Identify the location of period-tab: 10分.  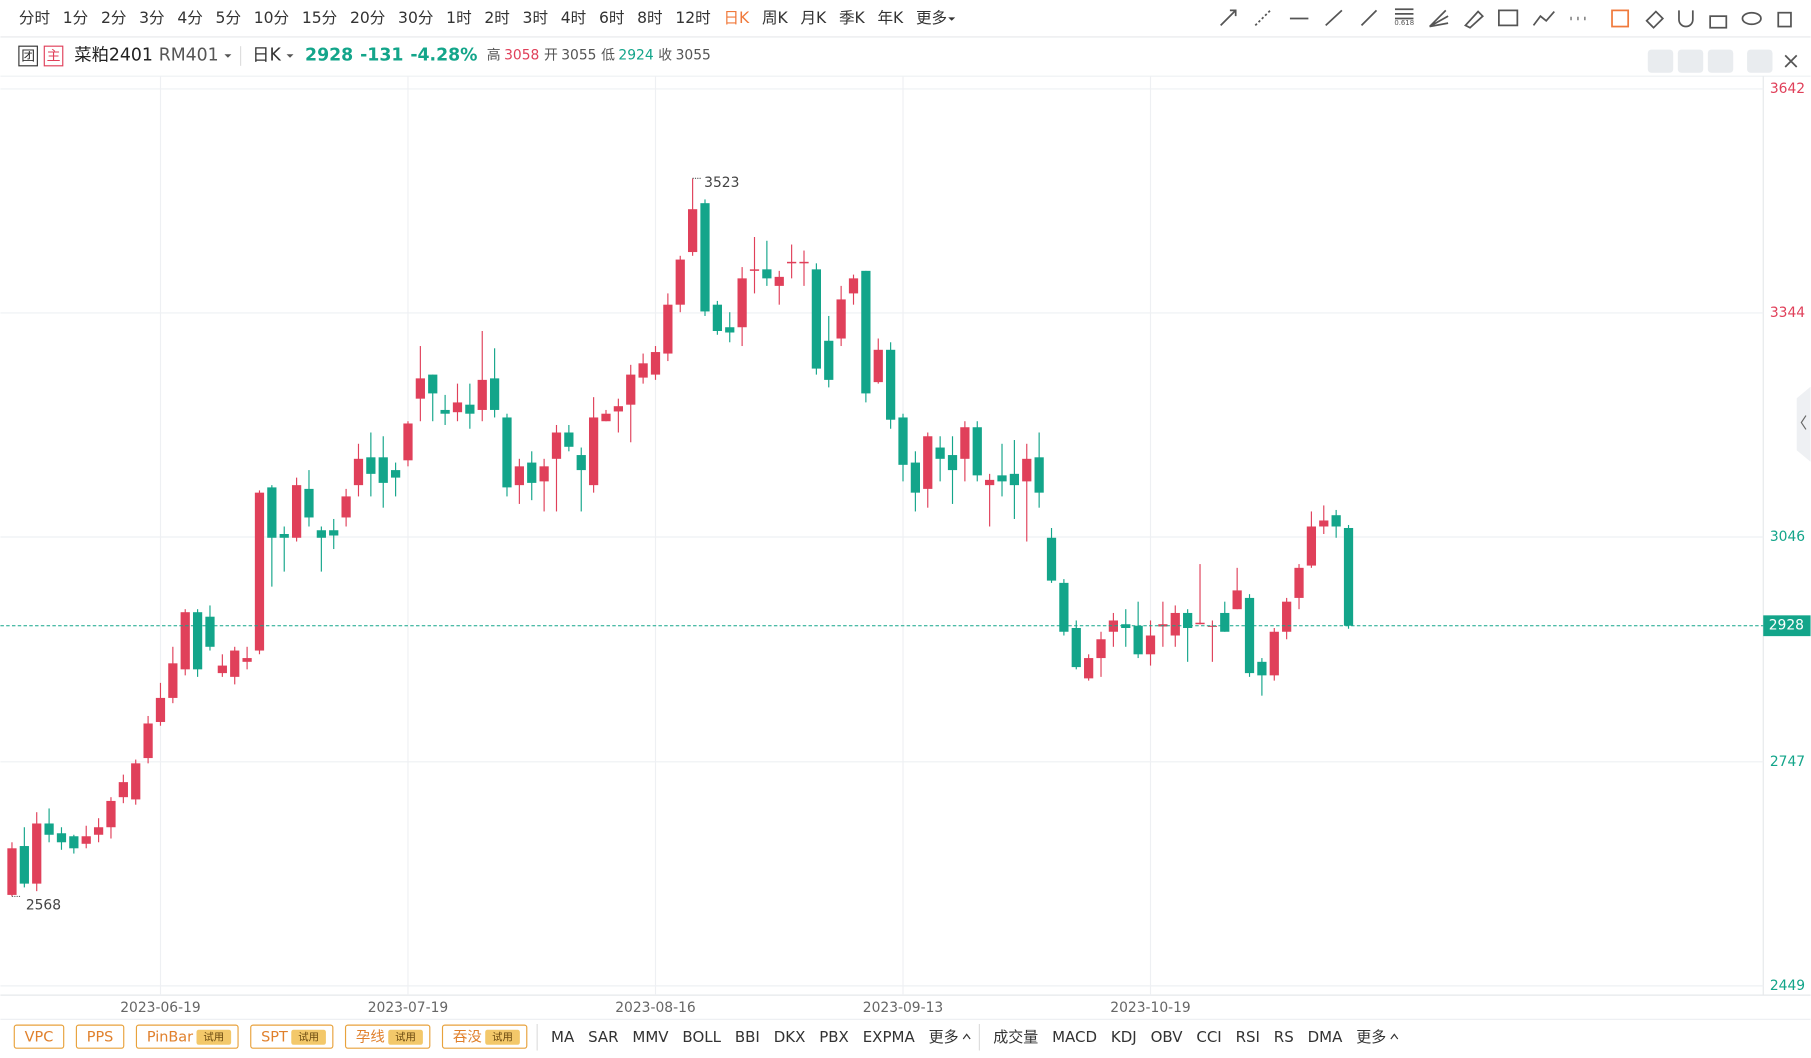
(271, 18).